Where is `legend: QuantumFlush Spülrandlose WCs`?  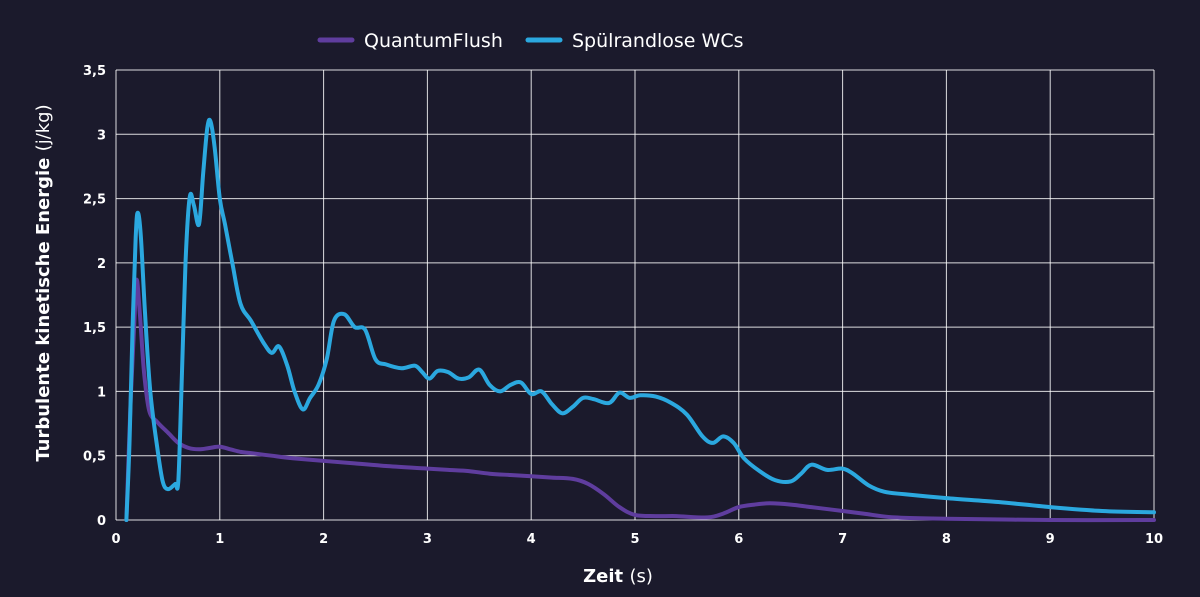 legend: QuantumFlush Spülrandlose WCs is located at coordinates (530, 41).